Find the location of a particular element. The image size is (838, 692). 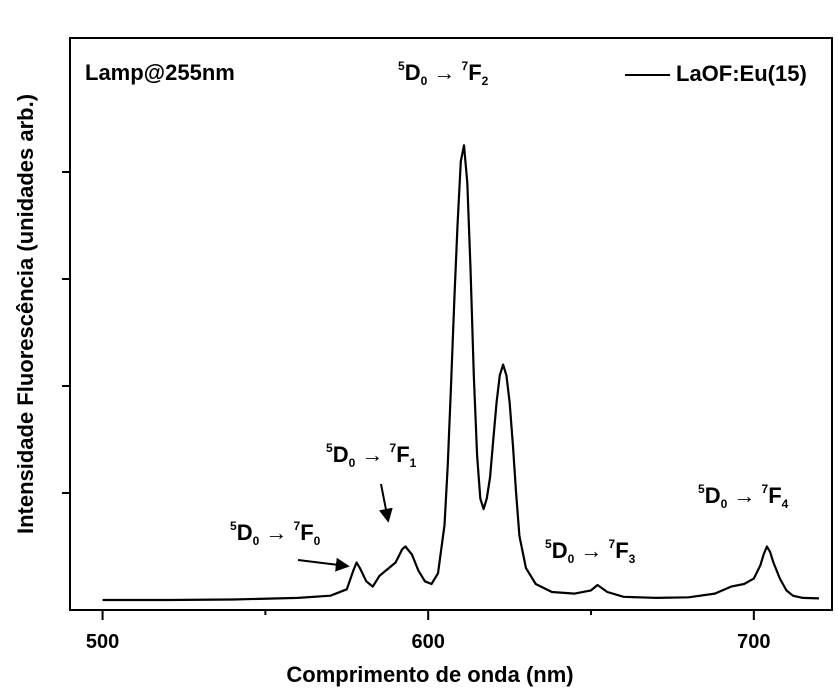

transition-label-f2: 5D0 → 7F2 is located at coordinates (443, 73).